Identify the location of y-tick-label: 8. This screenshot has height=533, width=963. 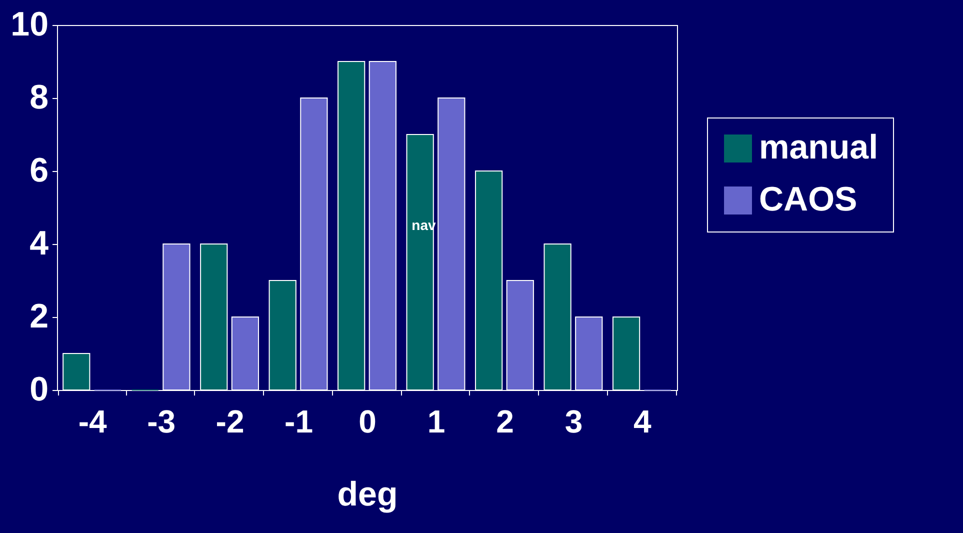
(39, 97).